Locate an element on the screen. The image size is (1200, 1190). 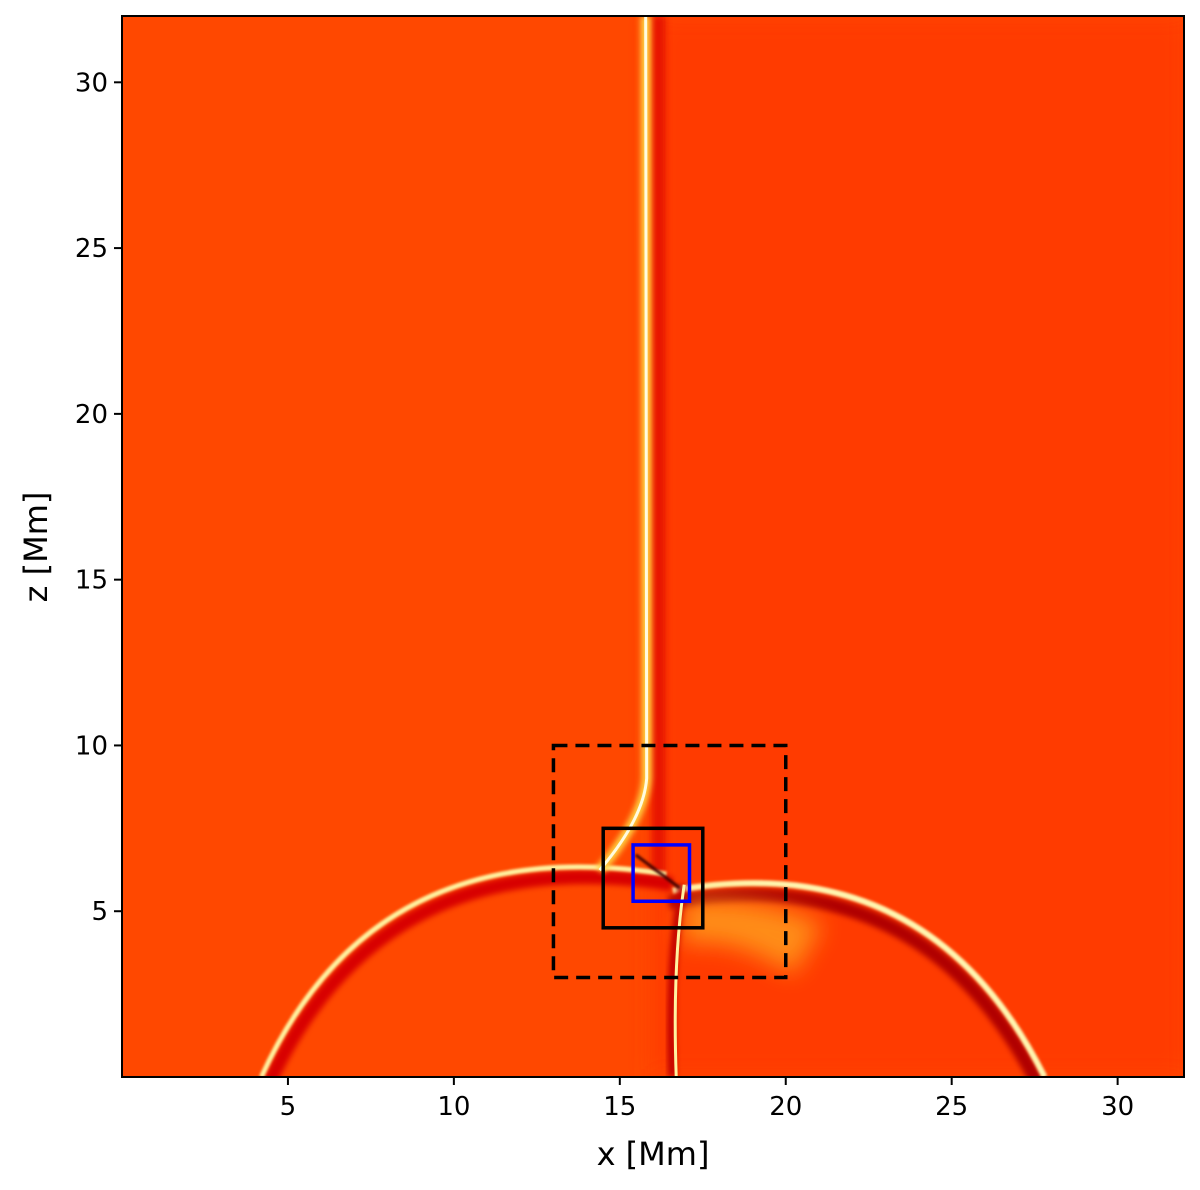
y-axis: 5 10 15 20 25 30 is located at coordinates (98, 497).